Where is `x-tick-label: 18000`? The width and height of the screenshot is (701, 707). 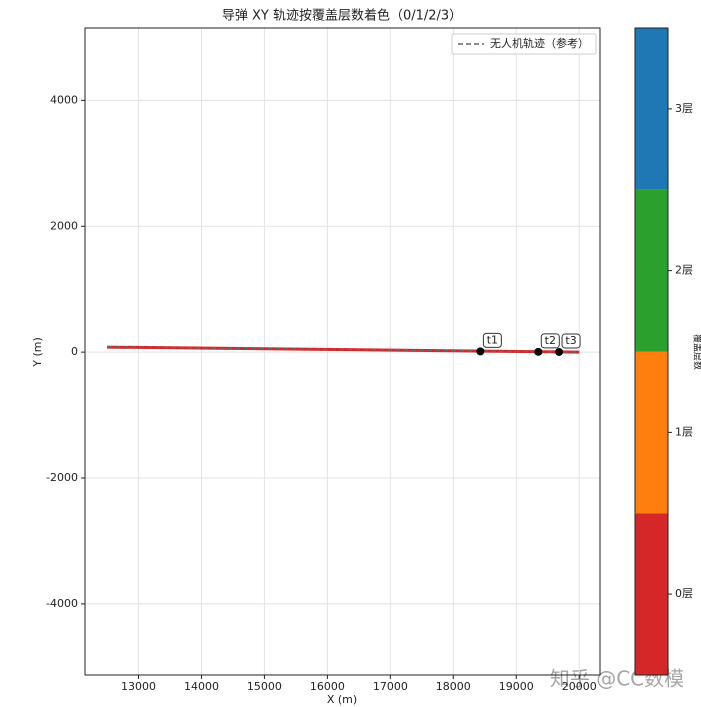 x-tick-label: 18000 is located at coordinates (453, 686).